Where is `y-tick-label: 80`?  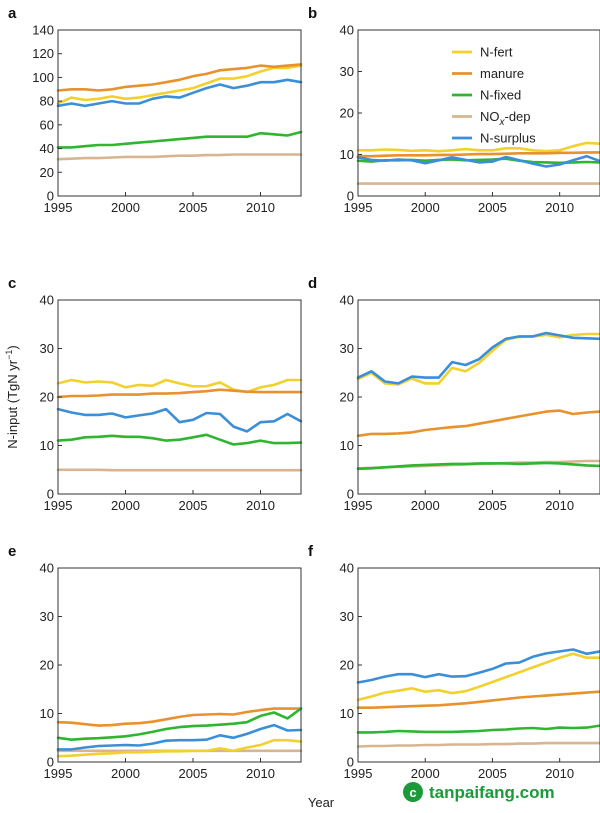
y-tick-label: 80 is located at coordinates (47, 101).